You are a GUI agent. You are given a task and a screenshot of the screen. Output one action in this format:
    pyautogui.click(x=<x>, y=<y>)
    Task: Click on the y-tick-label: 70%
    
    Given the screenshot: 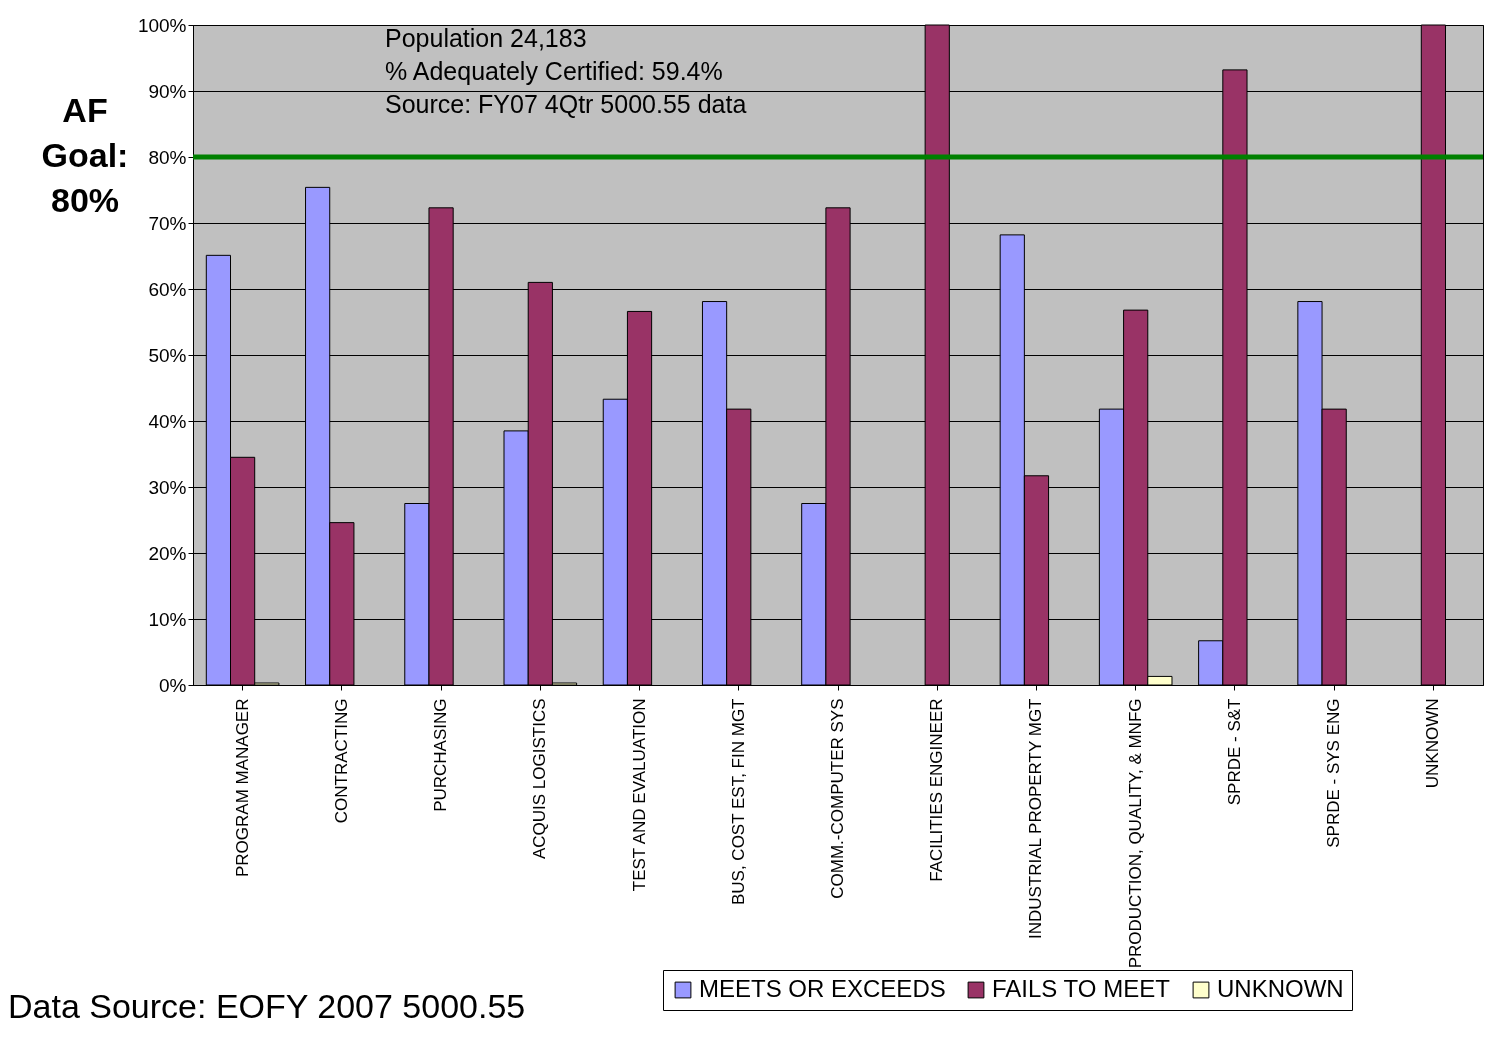 What is the action you would take?
    pyautogui.click(x=167, y=223)
    